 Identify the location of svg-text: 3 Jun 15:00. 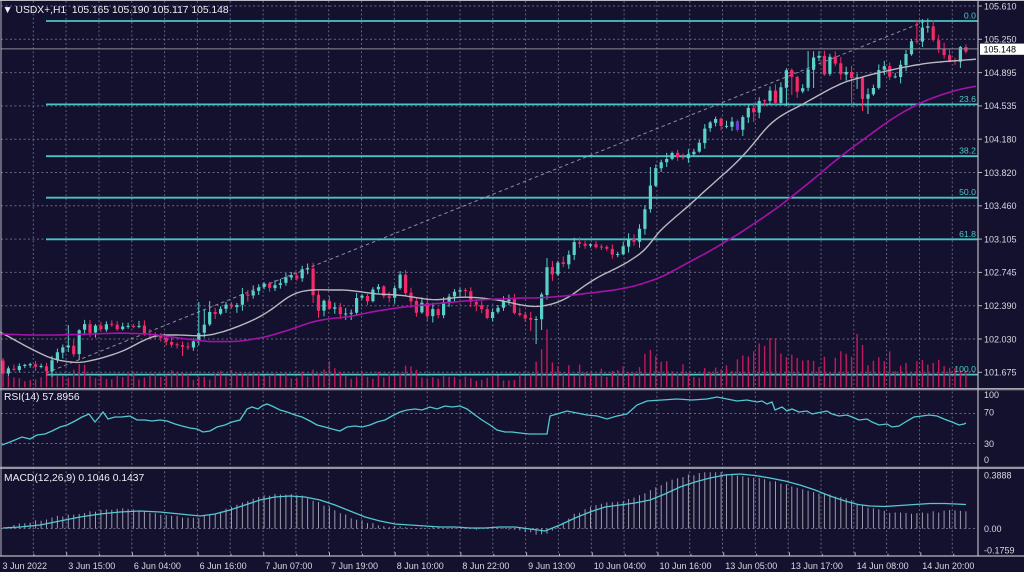
(91, 566).